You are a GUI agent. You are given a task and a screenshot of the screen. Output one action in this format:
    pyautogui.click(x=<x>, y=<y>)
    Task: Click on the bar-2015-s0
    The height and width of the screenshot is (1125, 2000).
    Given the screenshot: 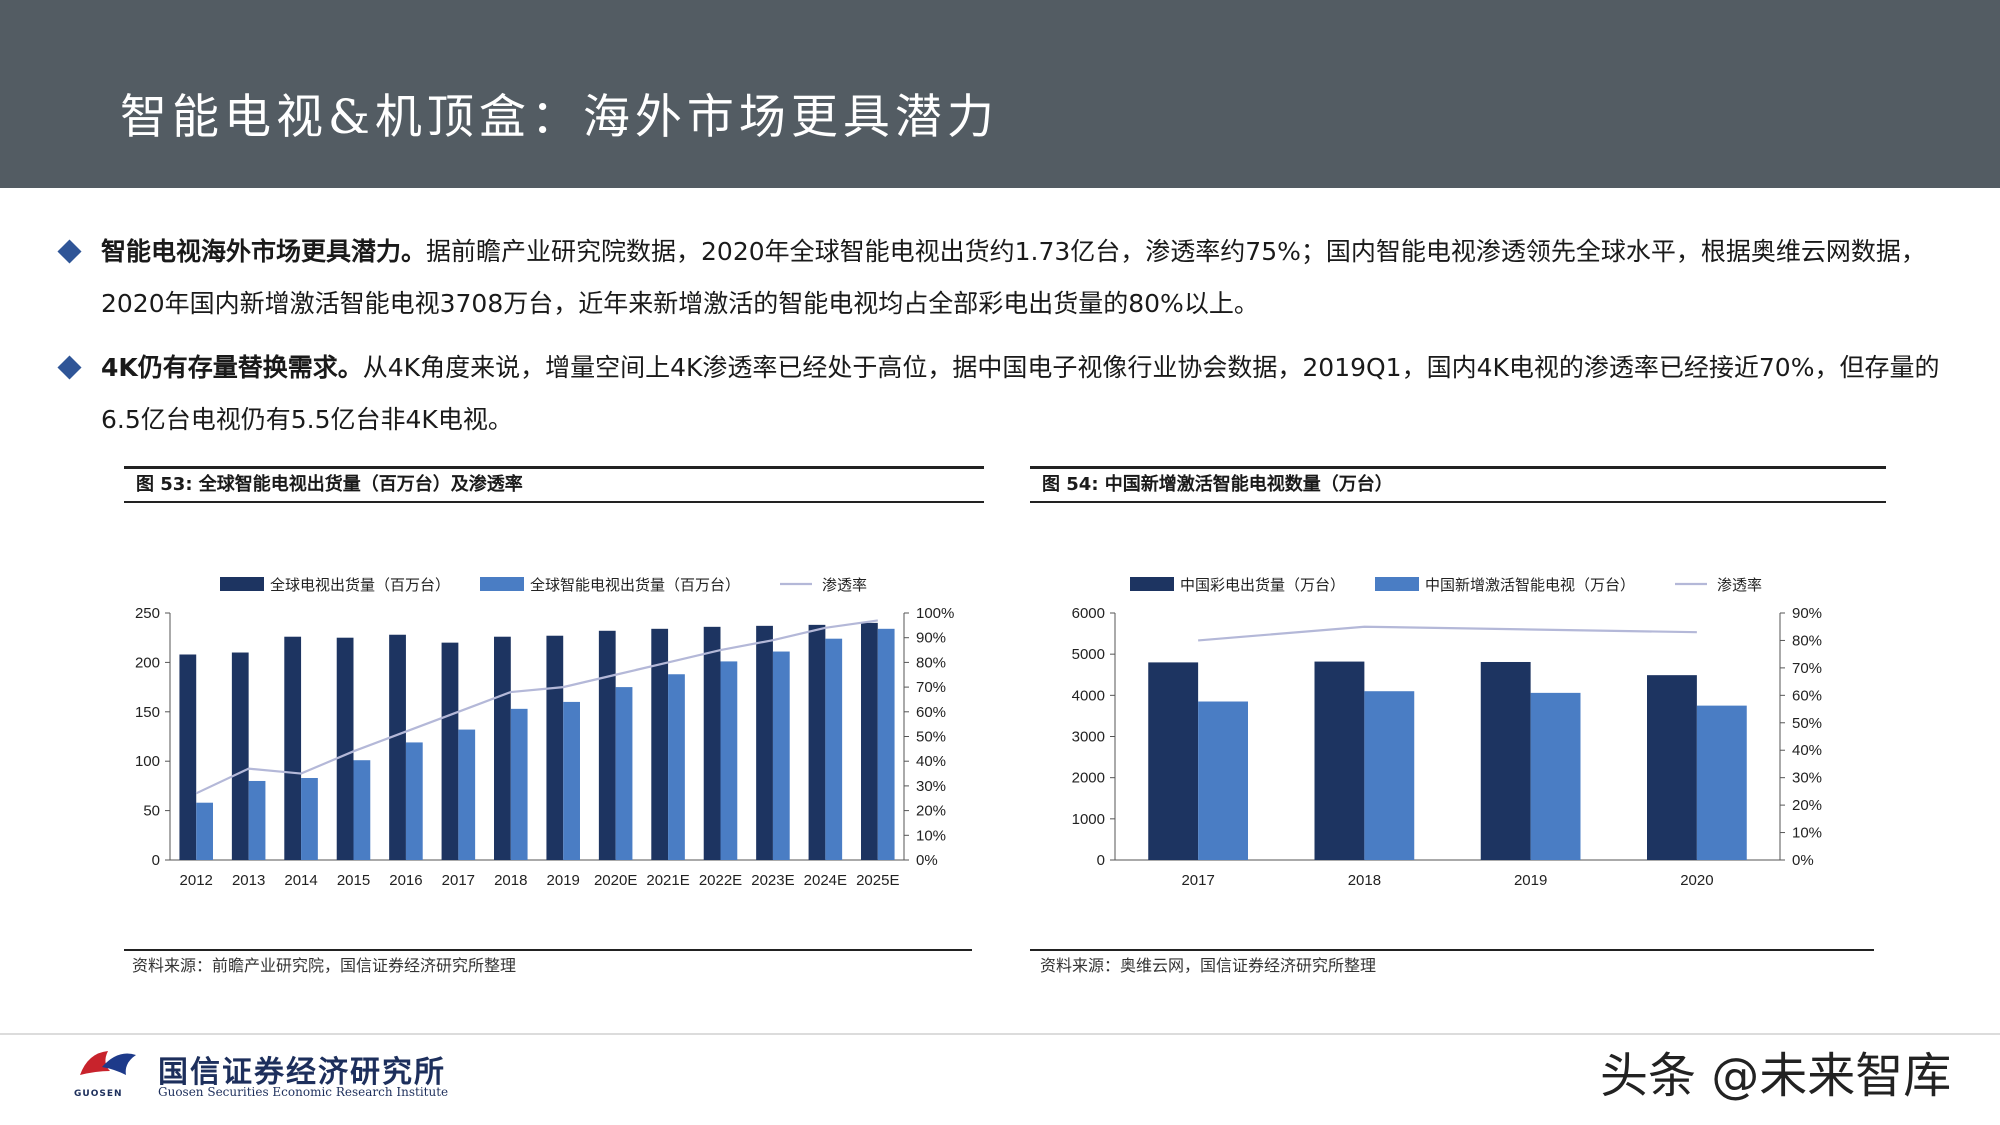 What is the action you would take?
    pyautogui.click(x=345, y=748)
    